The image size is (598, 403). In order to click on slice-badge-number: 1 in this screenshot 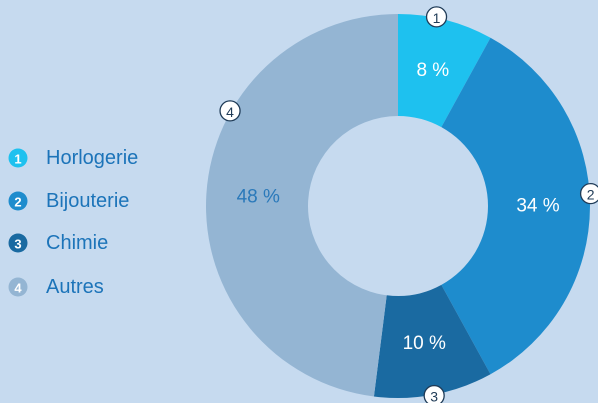, I will do `click(437, 18)`.